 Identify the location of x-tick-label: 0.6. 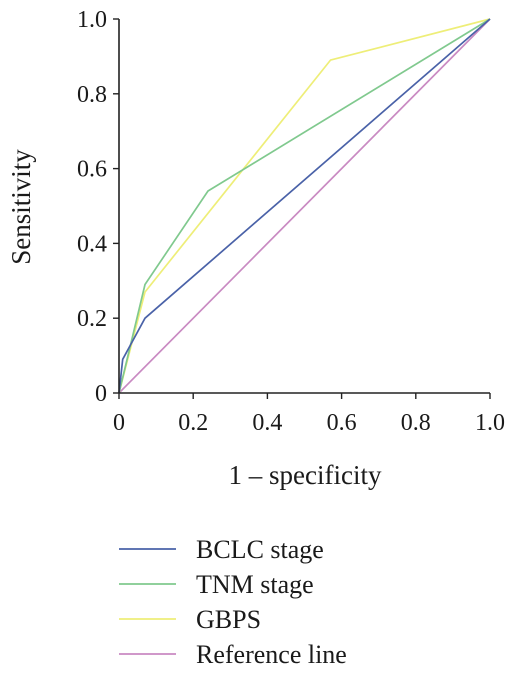
(342, 423).